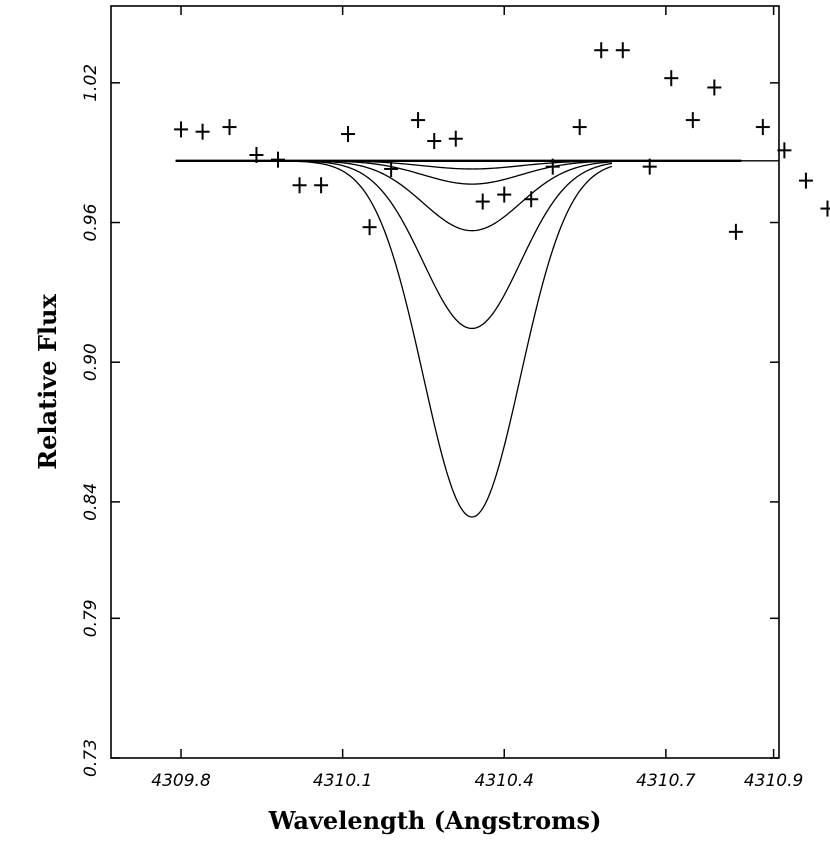  What do you see at coordinates (91, 83) in the screenshot?
I see `y-tick-label: 1.02` at bounding box center [91, 83].